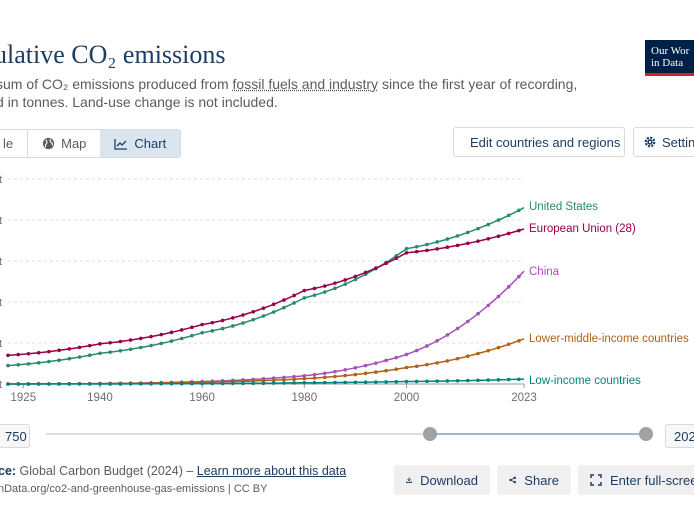 The width and height of the screenshot is (694, 532). What do you see at coordinates (539, 142) in the screenshot?
I see `edit-countries-button: Edit countries and regions` at bounding box center [539, 142].